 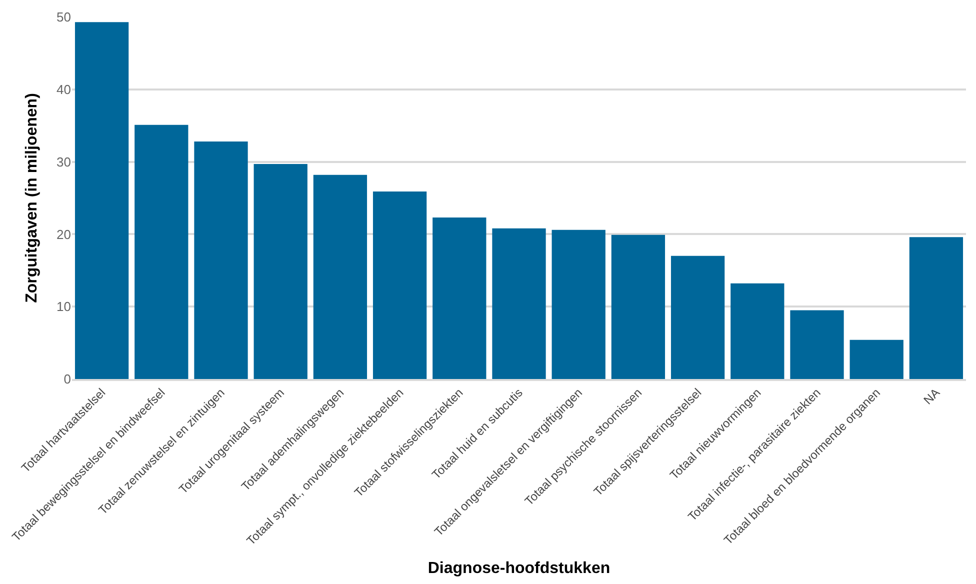 I want to click on y-tick-label: 20, so click(x=63, y=234).